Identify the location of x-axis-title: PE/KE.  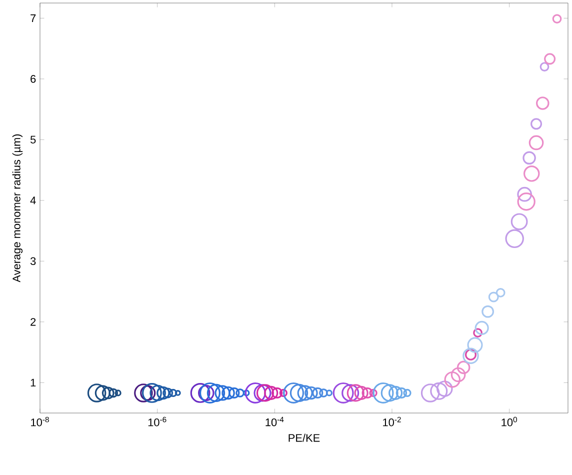
(304, 438).